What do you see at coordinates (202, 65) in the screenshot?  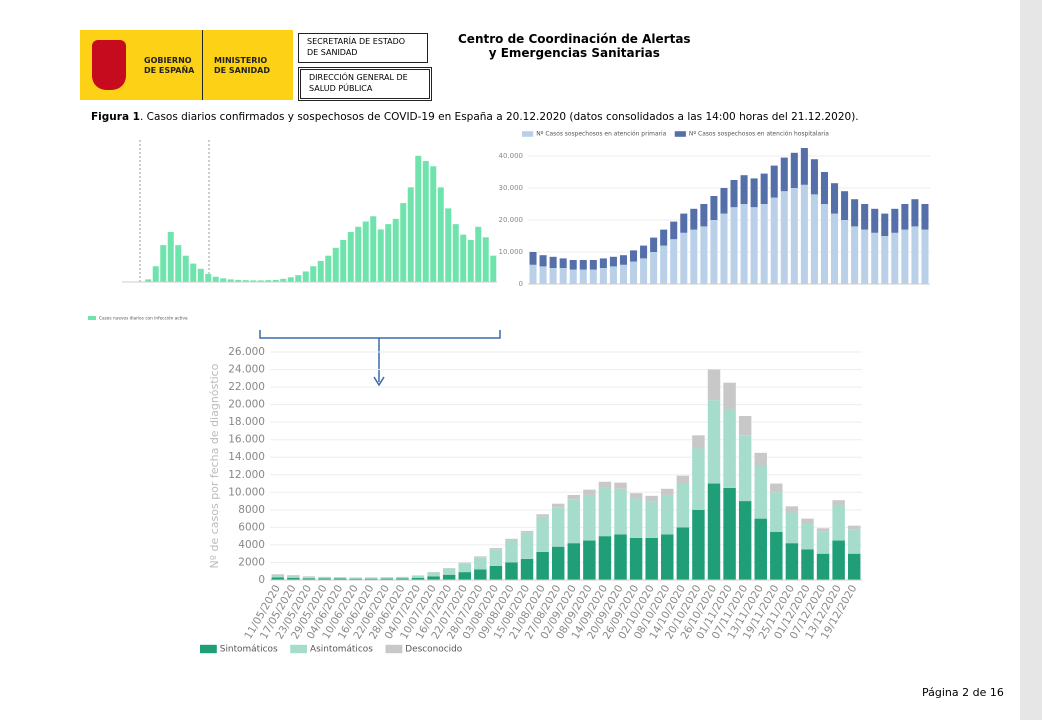 I see `divider` at bounding box center [202, 65].